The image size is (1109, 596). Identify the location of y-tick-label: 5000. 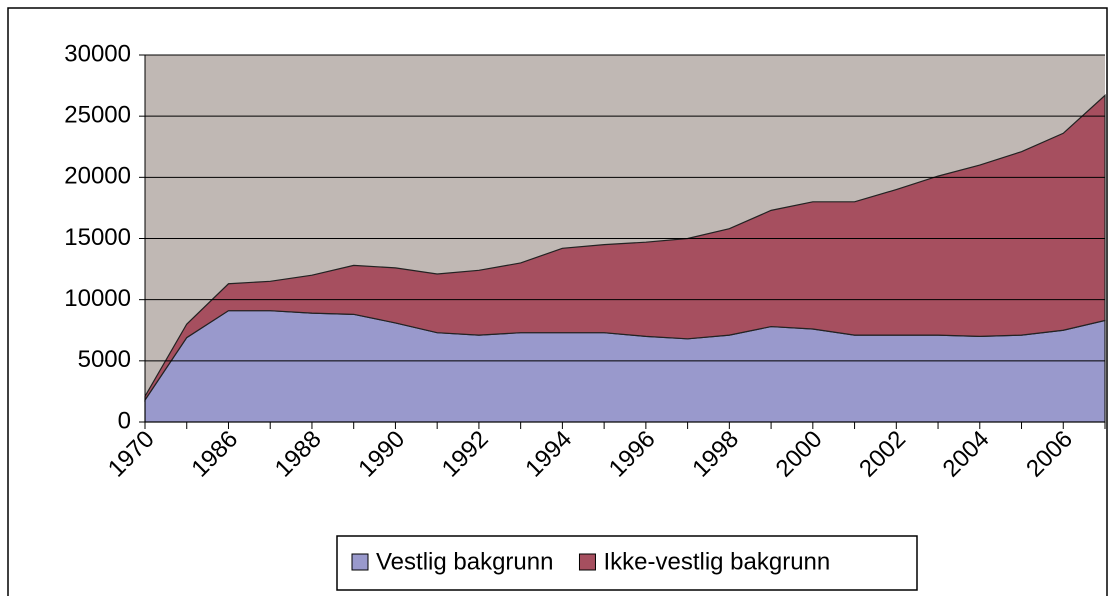
(104, 359).